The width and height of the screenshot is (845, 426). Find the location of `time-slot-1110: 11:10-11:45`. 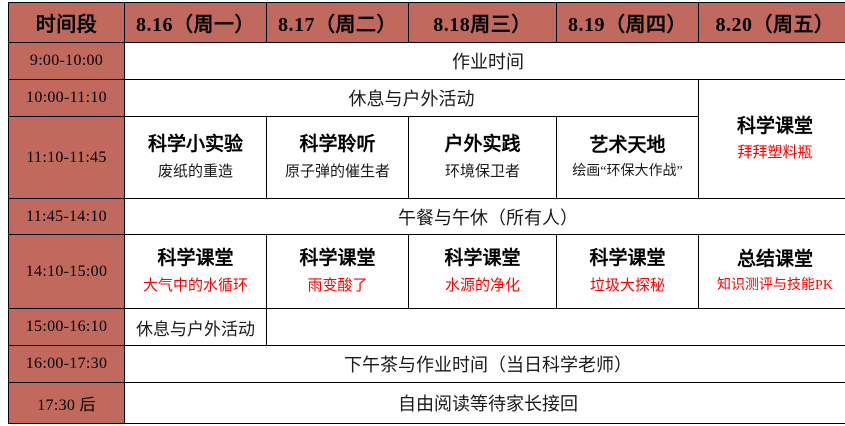

time-slot-1110: 11:10-11:45 is located at coordinates (66, 157).